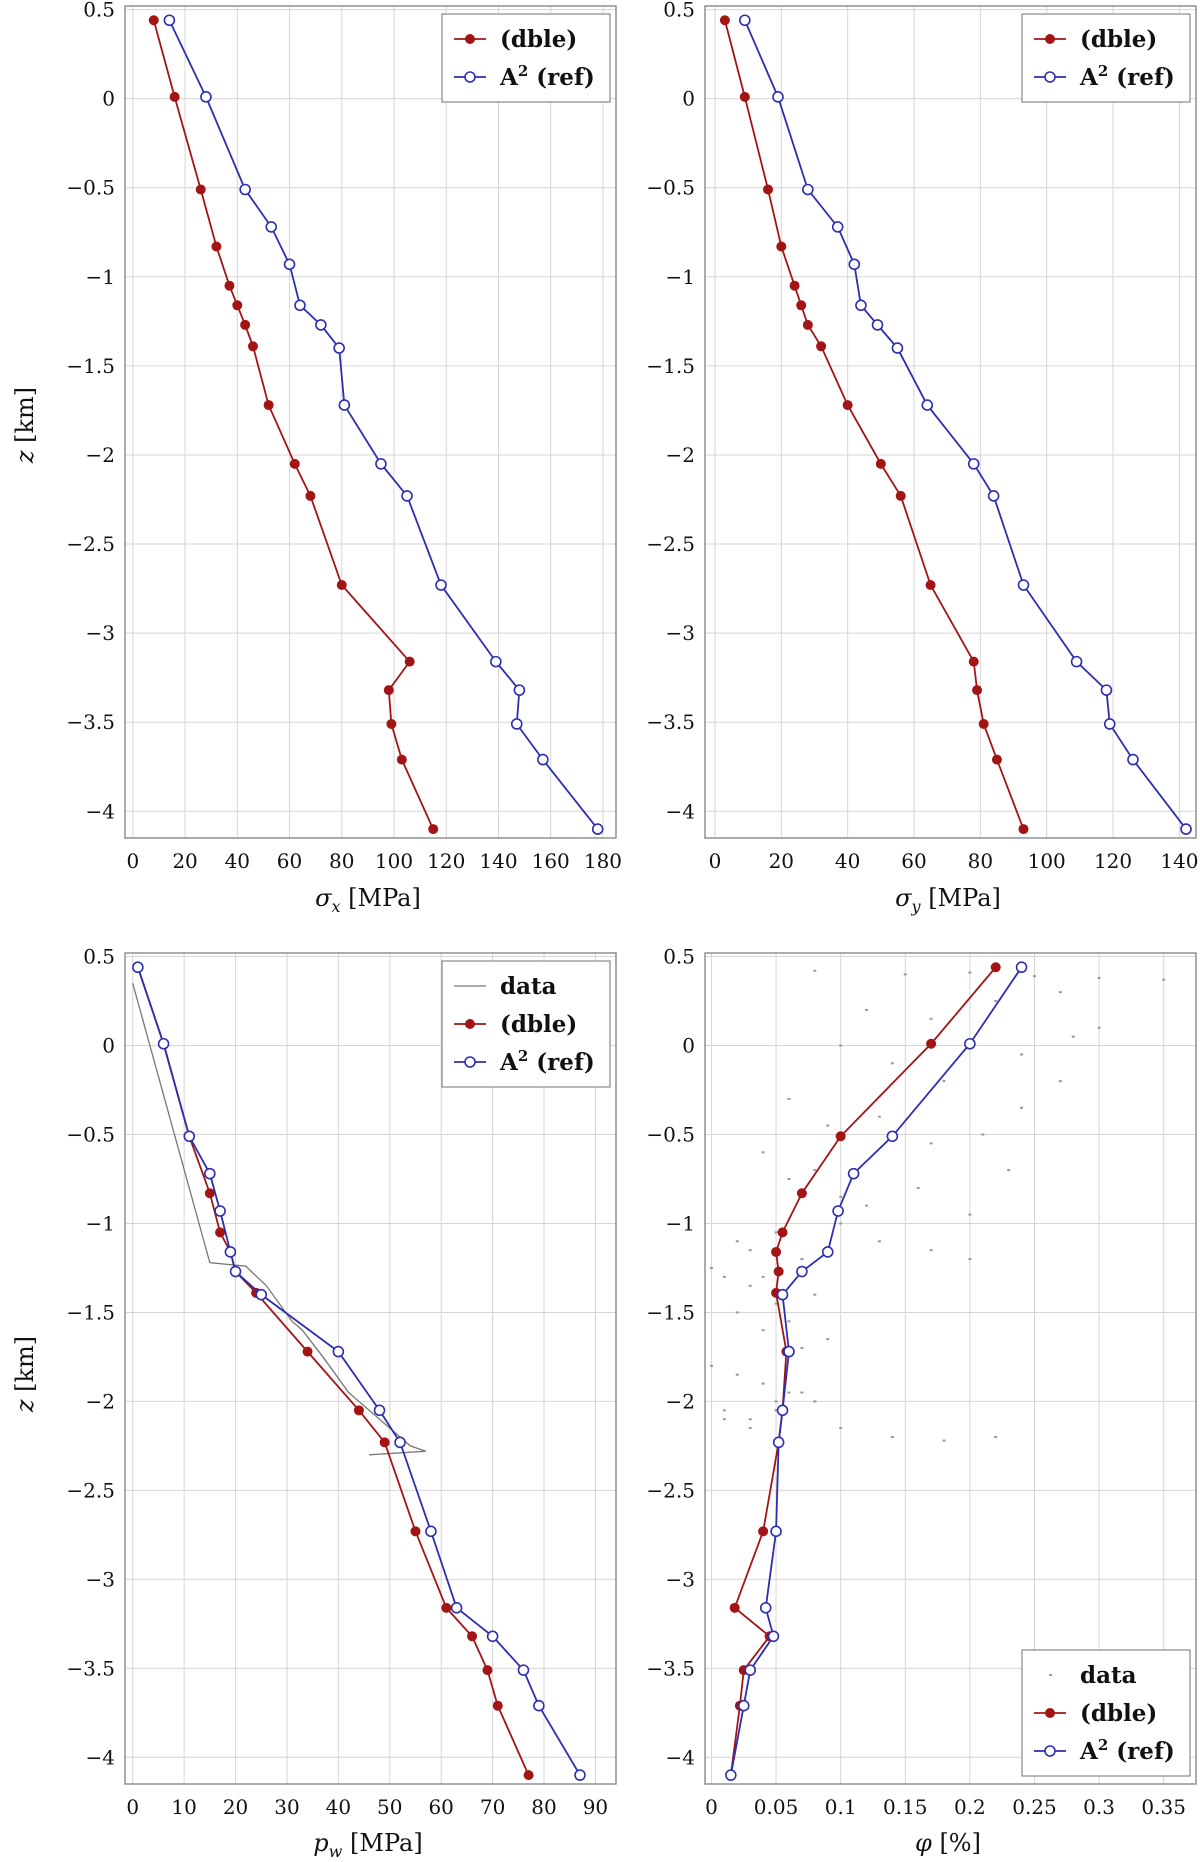 The height and width of the screenshot is (1862, 1200). I want to click on series-data, so click(937, 1205).